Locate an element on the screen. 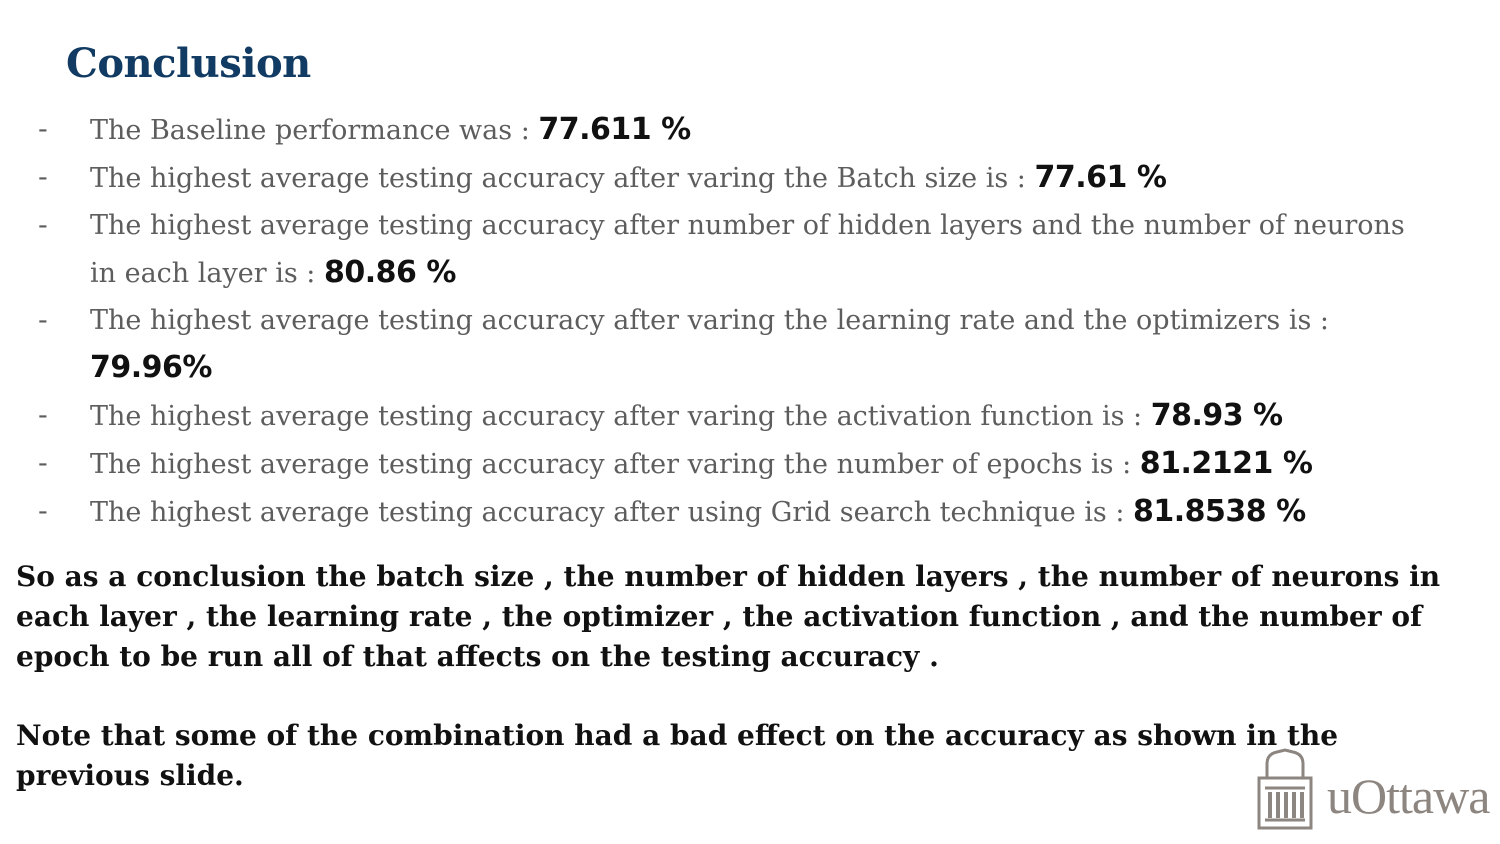  accuracy-value: 77.611 % is located at coordinates (614, 129).